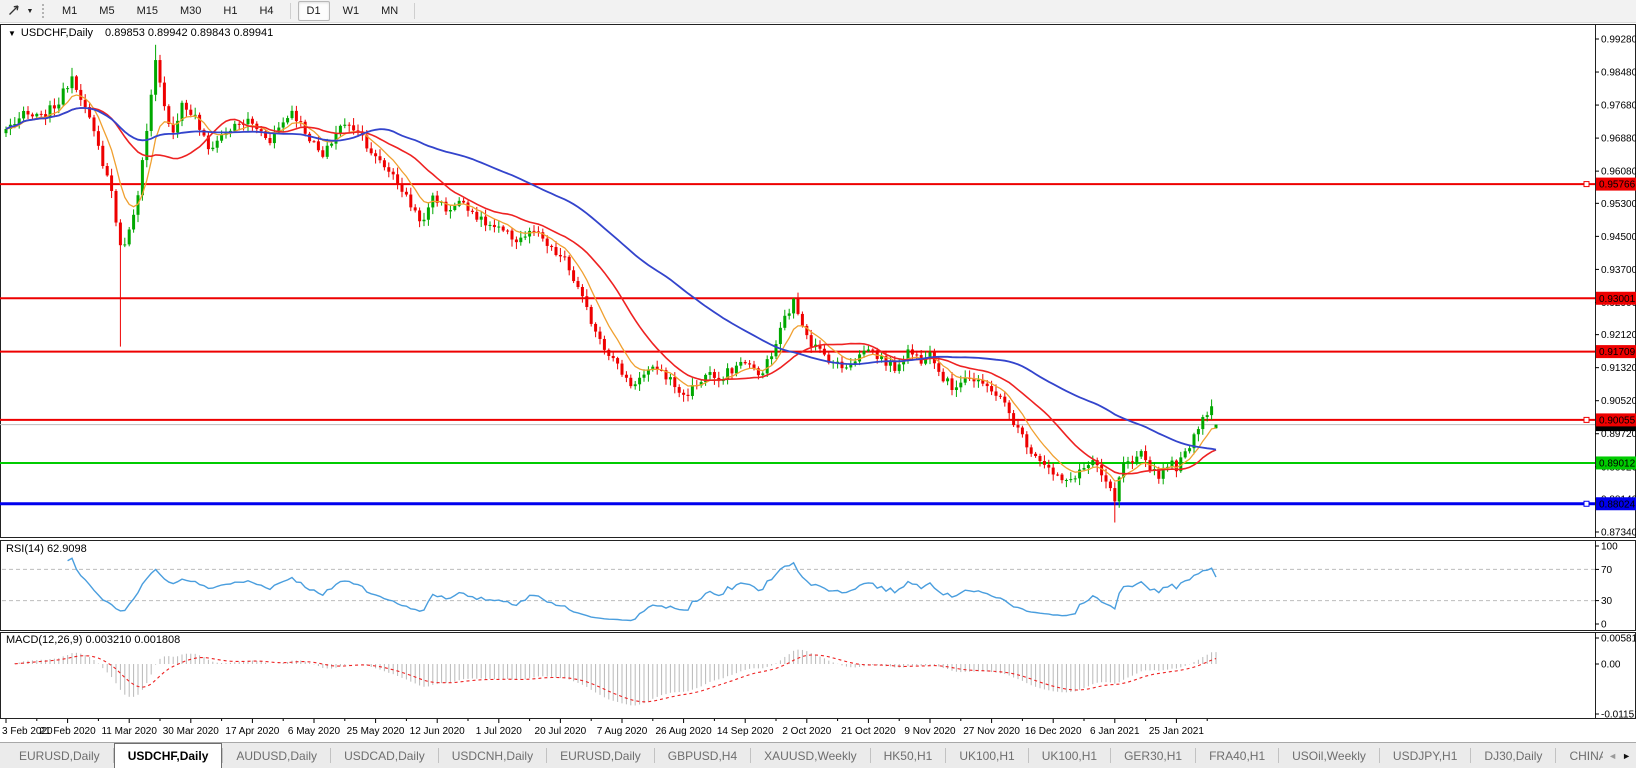  What do you see at coordinates (615, 678) in the screenshot?
I see `macd-signal-line` at bounding box center [615, 678].